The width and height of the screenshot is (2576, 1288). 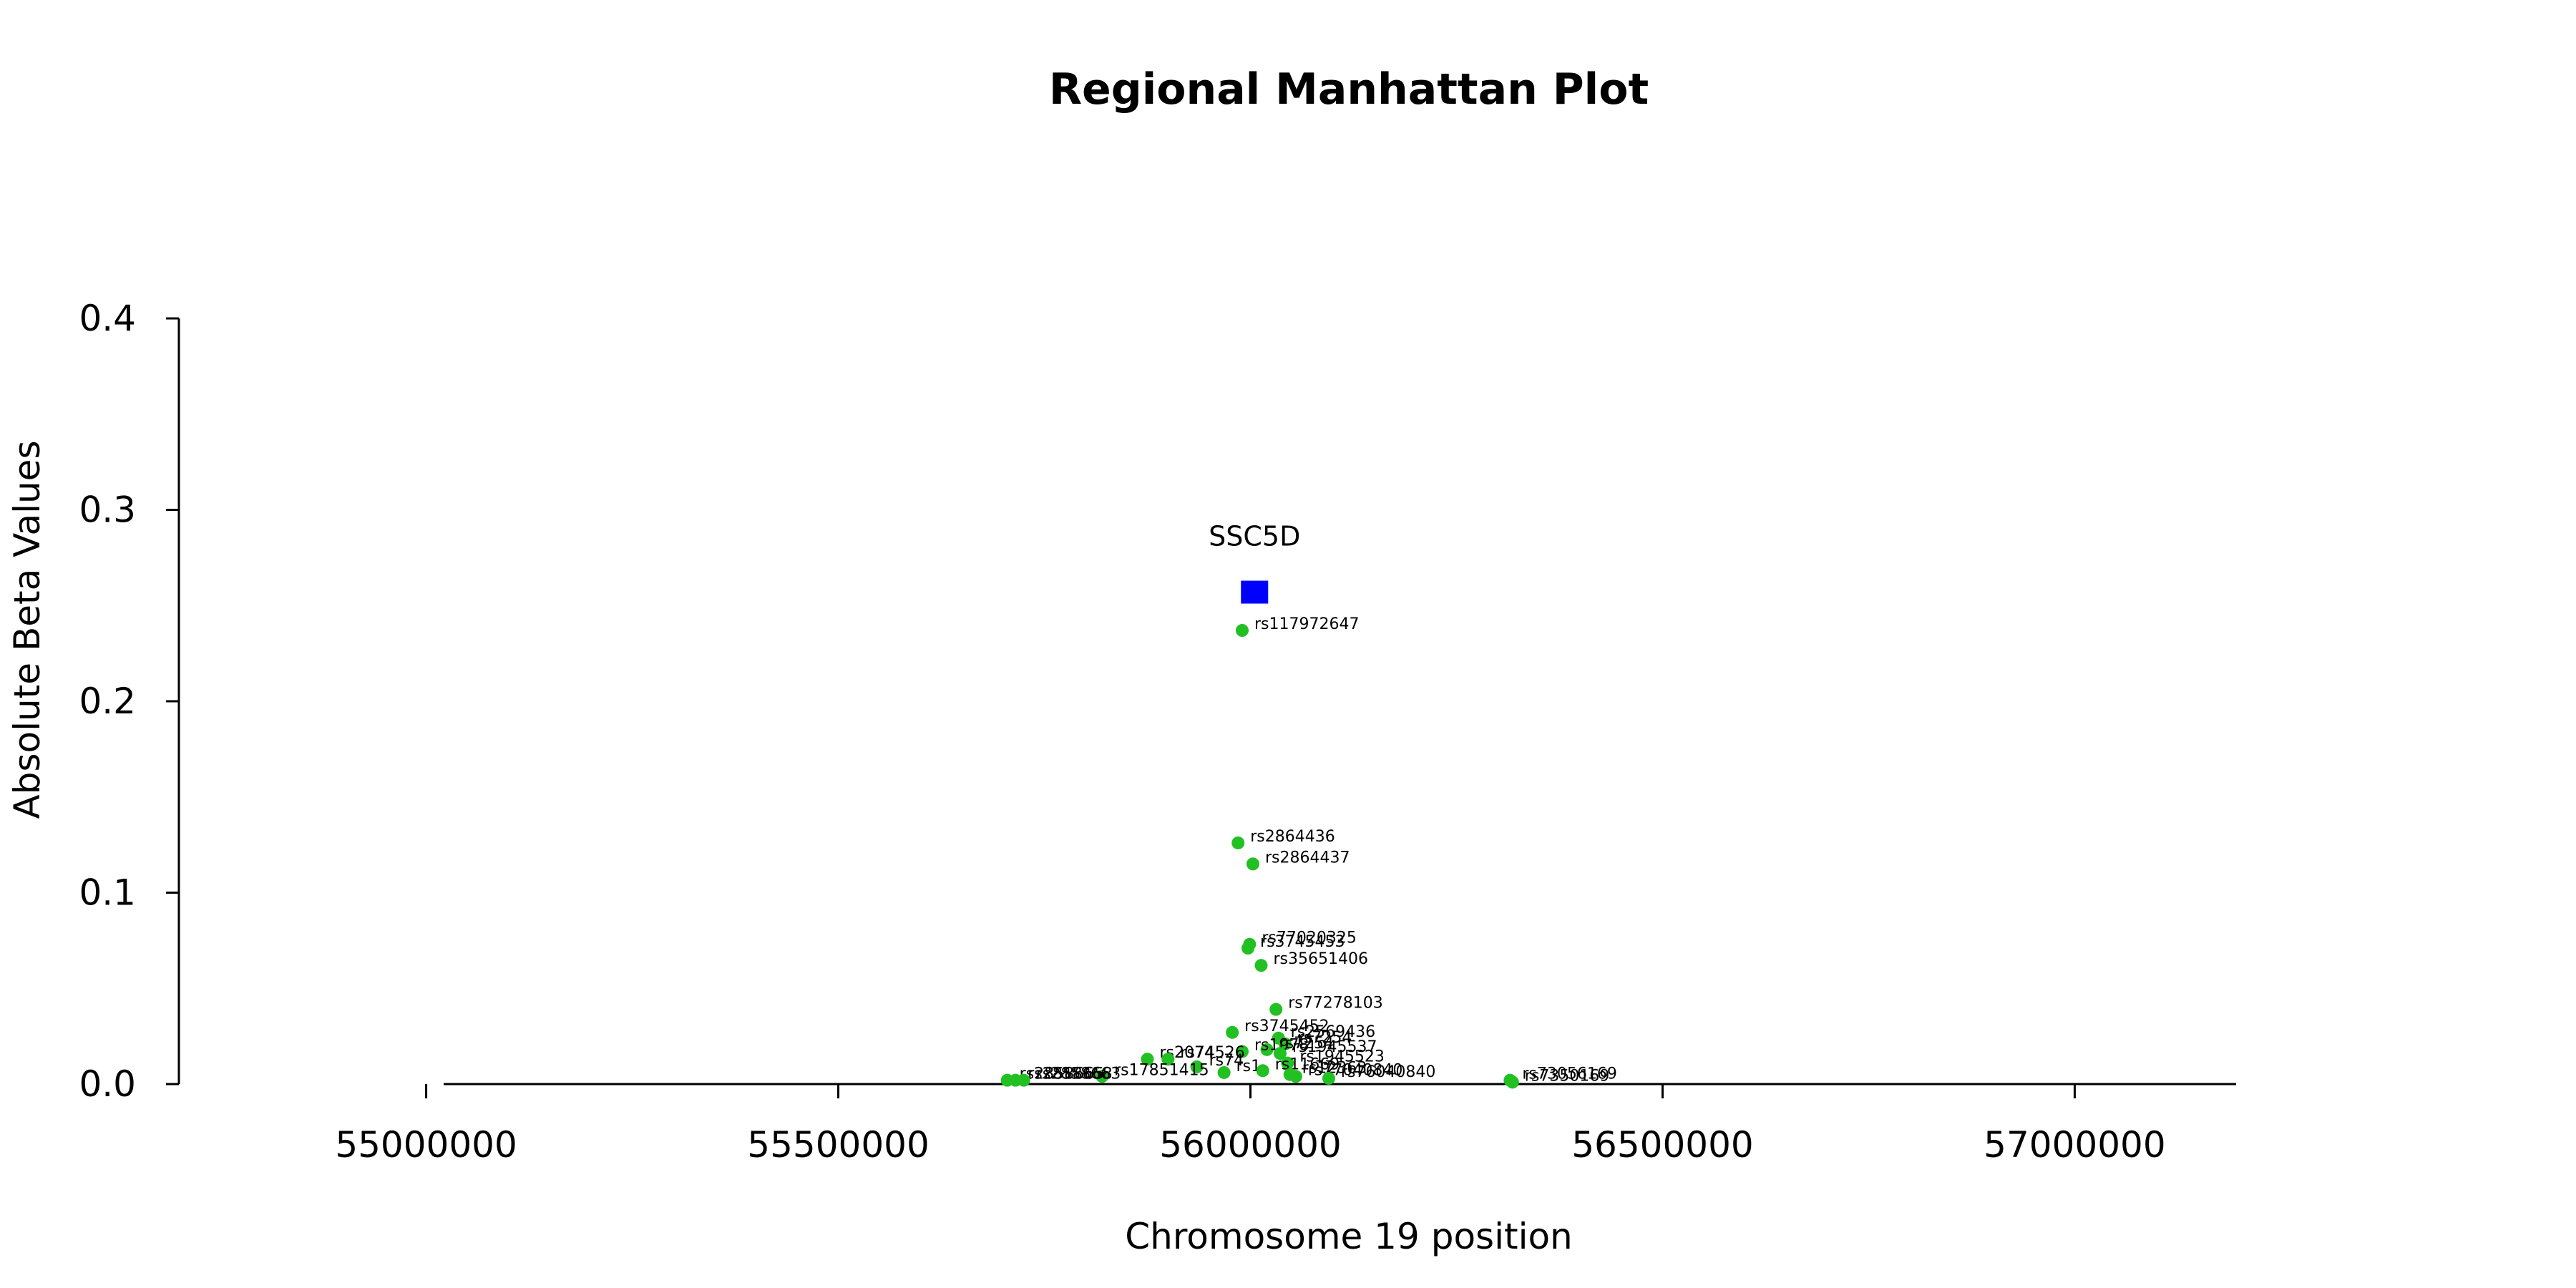 What do you see at coordinates (1062, 1074) in the screenshot?
I see `snp-label: rs2858665` at bounding box center [1062, 1074].